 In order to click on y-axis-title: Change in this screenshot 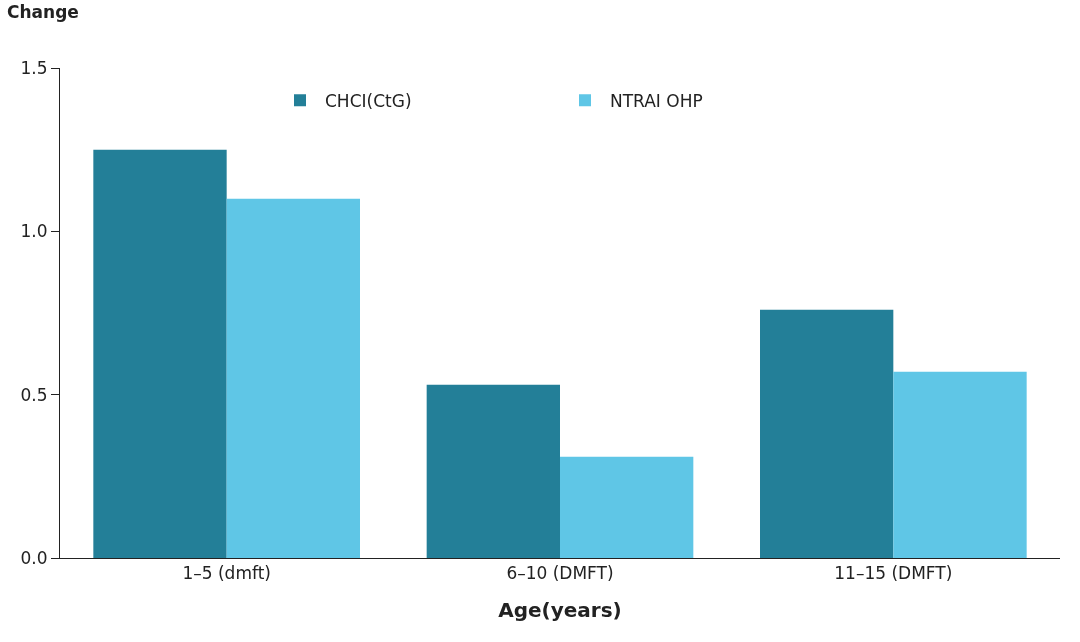, I will do `click(43, 12)`.